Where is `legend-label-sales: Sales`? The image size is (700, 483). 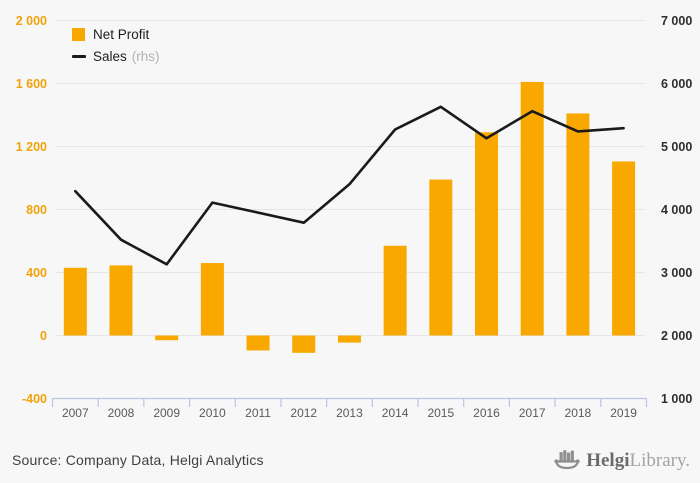
legend-label-sales: Sales is located at coordinates (110, 56).